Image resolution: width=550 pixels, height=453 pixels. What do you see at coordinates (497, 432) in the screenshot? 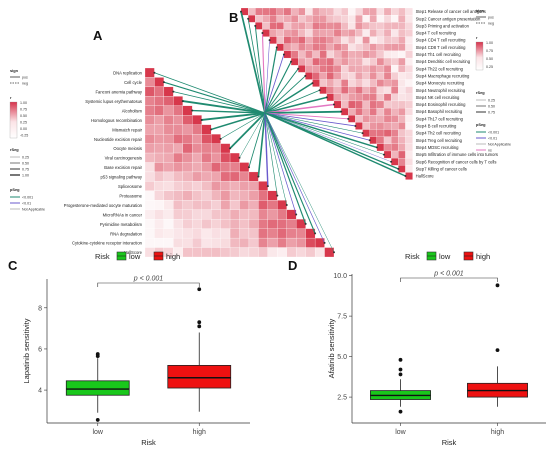
I see `x-tick-label: high` at bounding box center [497, 432].